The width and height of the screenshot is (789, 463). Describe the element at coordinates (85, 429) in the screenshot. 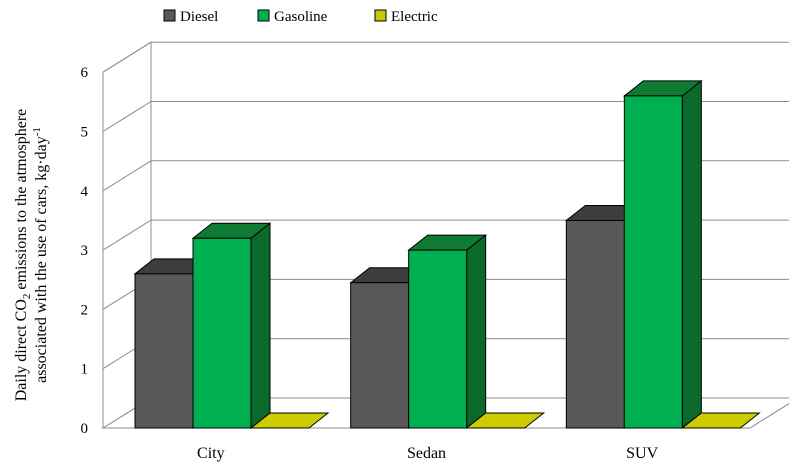

I see `y-tick-label: 0` at that location.